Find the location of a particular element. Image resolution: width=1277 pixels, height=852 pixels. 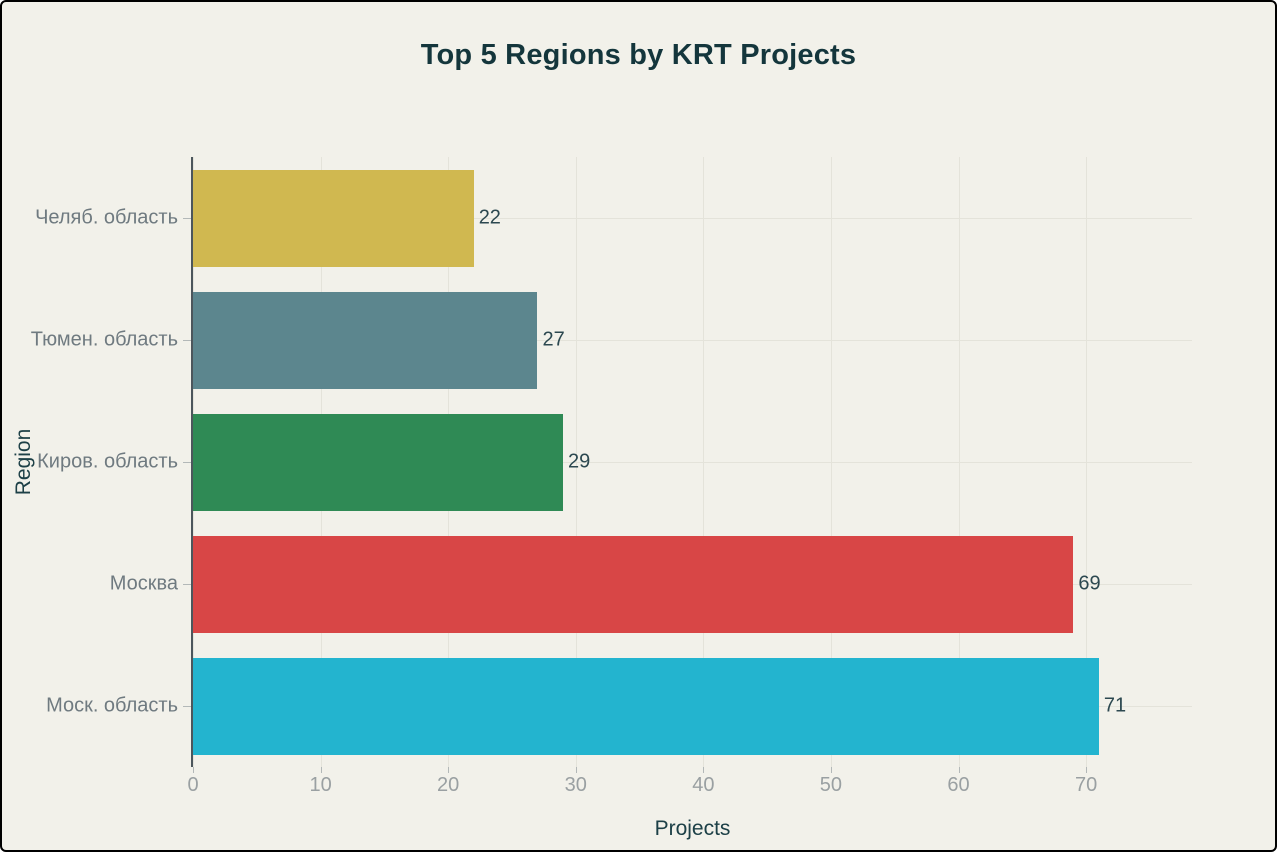

x-tick-label: 40 is located at coordinates (703, 785).